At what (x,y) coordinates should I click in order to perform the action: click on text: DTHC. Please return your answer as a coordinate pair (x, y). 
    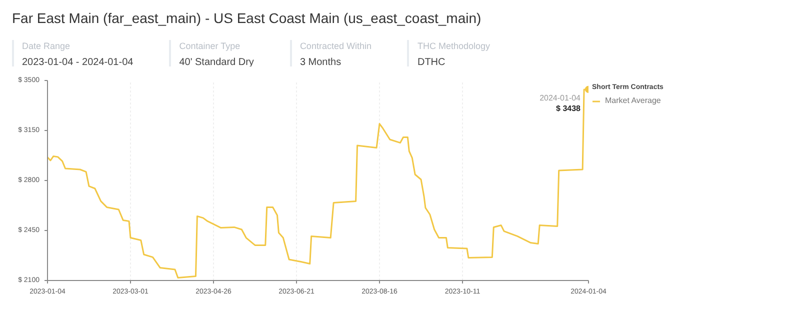
    Looking at the image, I should click on (431, 63).